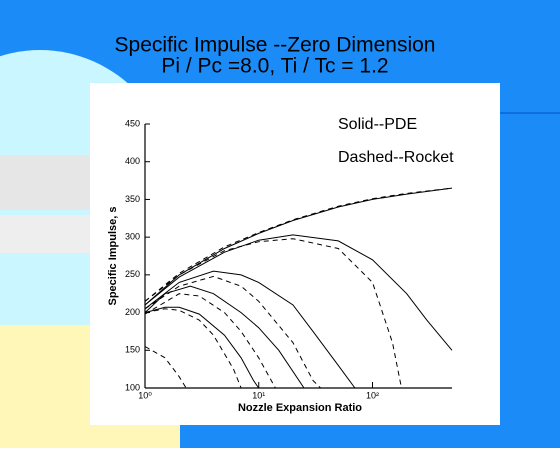 Image resolution: width=560 pixels, height=453 pixels. I want to click on slide-title: Specific Impulse --Zero Dimension, so click(275, 45).